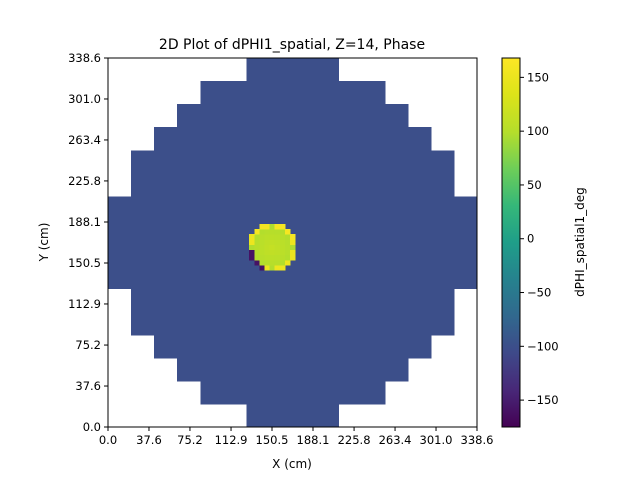 The height and width of the screenshot is (480, 640). I want to click on x-tick-label: 225.8, so click(354, 440).